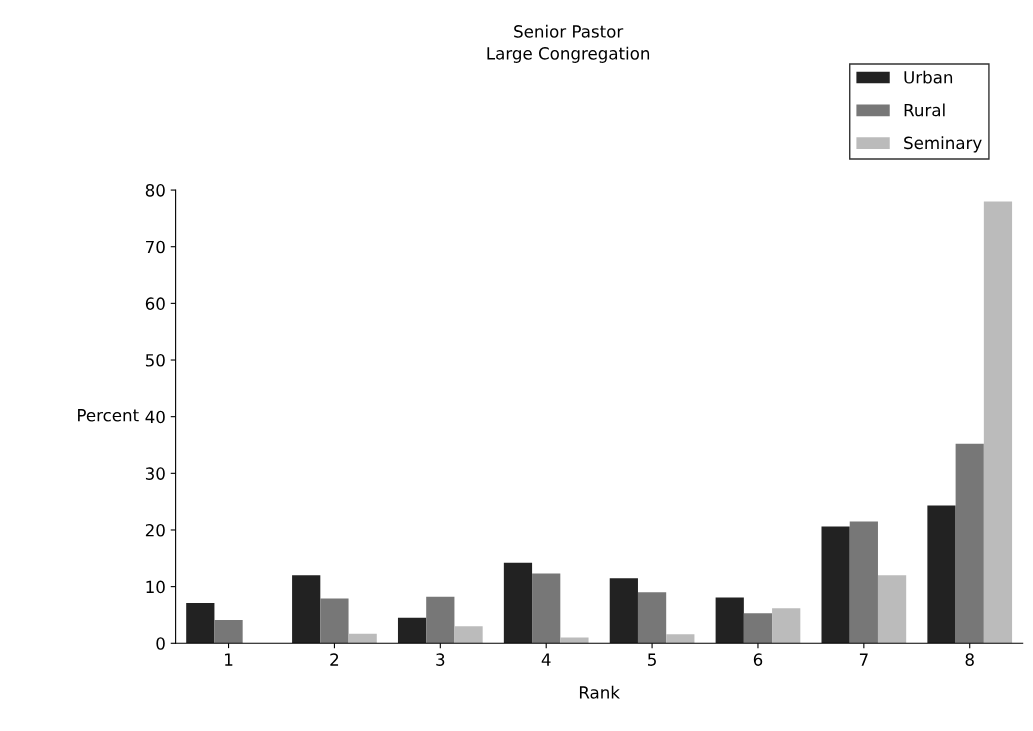  I want to click on x-tick-label: 4, so click(546, 659).